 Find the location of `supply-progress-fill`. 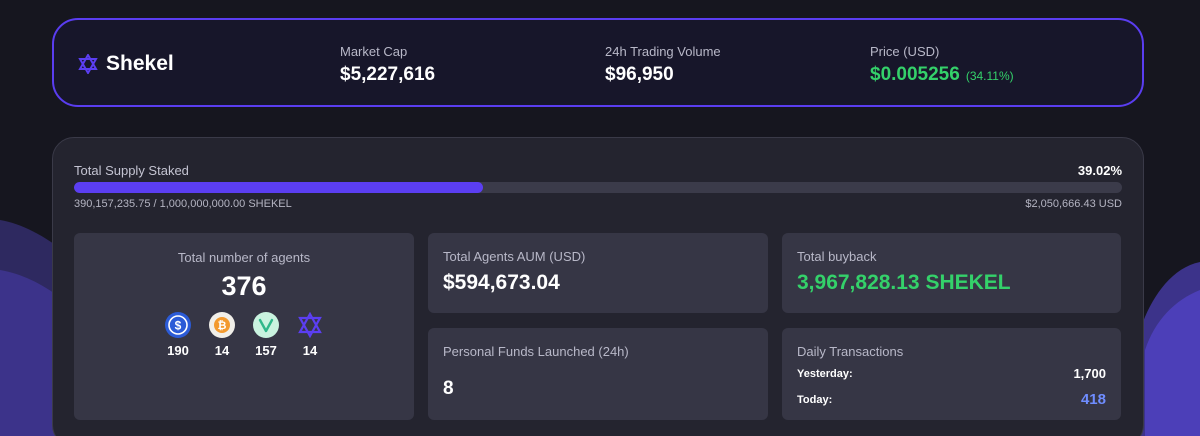

supply-progress-fill is located at coordinates (278, 187).